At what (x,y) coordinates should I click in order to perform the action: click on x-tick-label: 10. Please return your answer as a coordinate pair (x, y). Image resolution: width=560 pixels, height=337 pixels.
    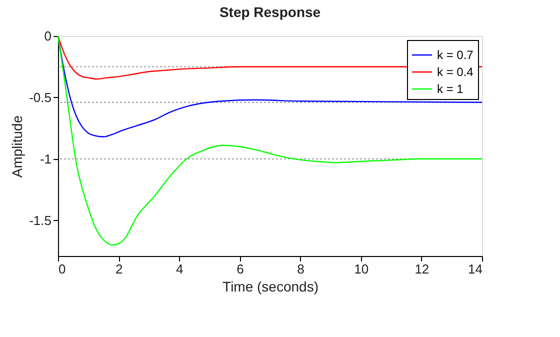
    Looking at the image, I should click on (361, 269).